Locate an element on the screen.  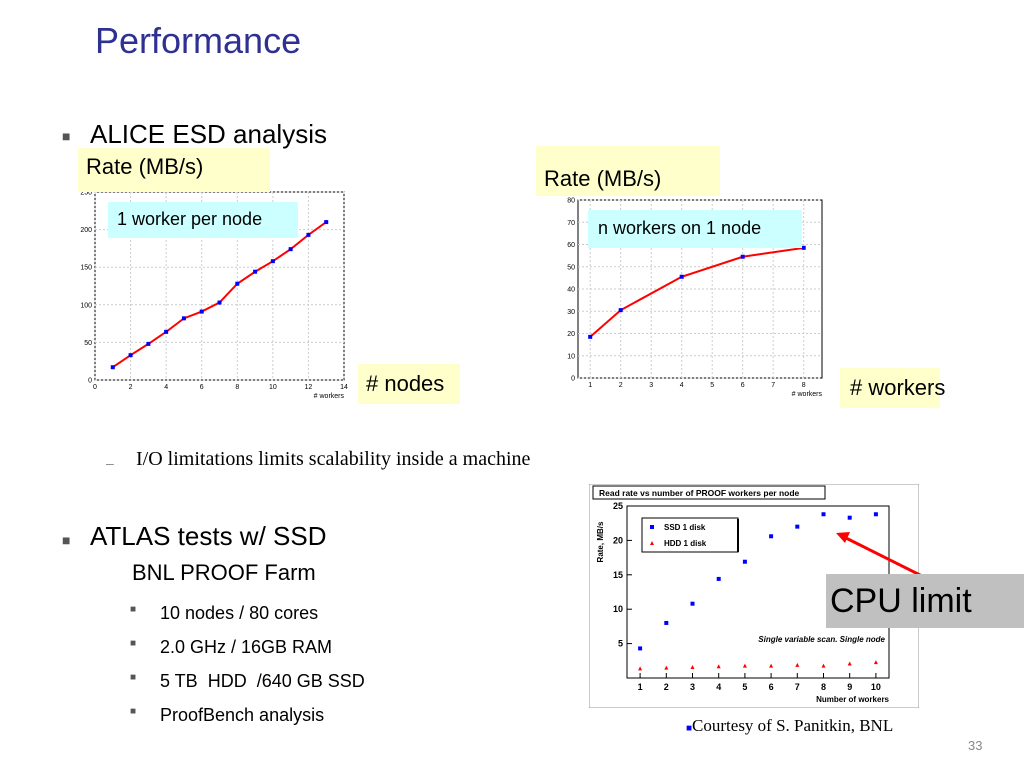
chart2-xlabel-box: # workers is located at coordinates (892, 388).